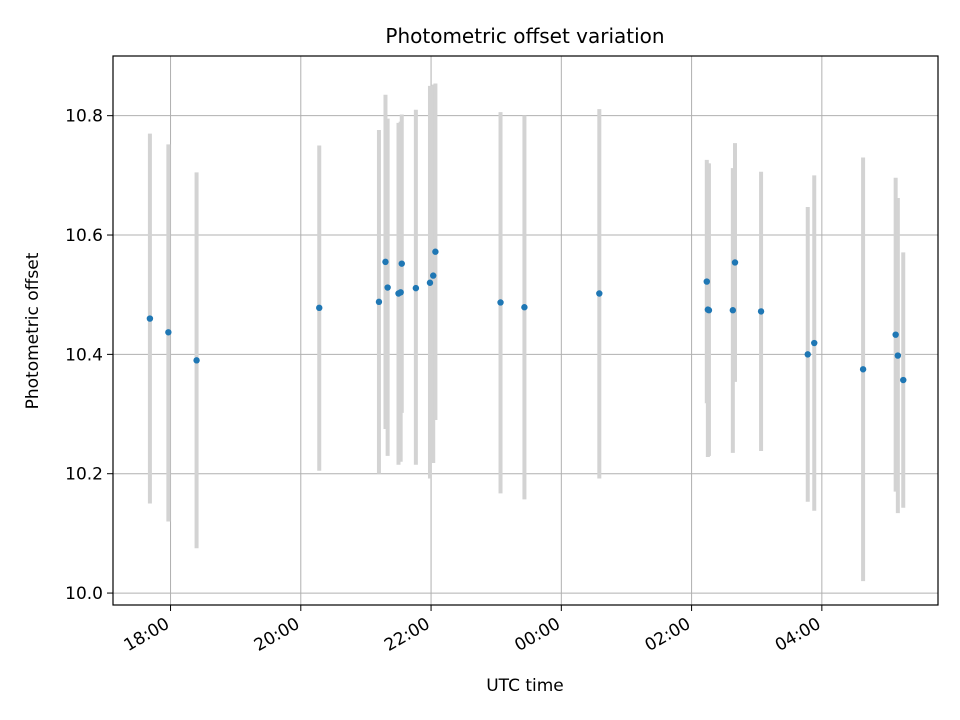 This screenshot has width=960, height=720. What do you see at coordinates (525, 686) in the screenshot?
I see `x-axis-label: UTC time` at bounding box center [525, 686].